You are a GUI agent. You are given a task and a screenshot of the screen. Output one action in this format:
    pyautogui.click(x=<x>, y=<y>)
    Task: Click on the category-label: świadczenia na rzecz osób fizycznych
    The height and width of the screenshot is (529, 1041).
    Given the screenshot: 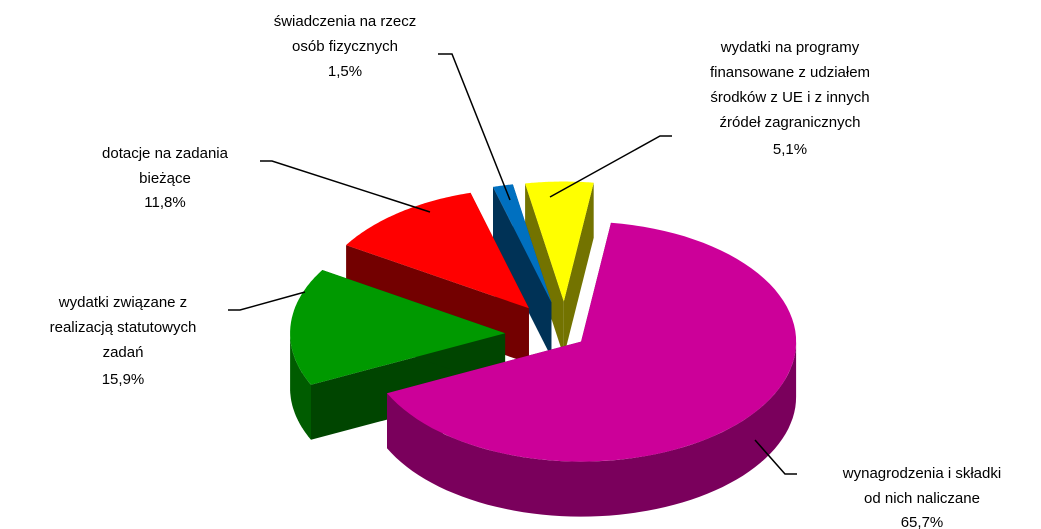 What is the action you would take?
    pyautogui.click(x=345, y=34)
    